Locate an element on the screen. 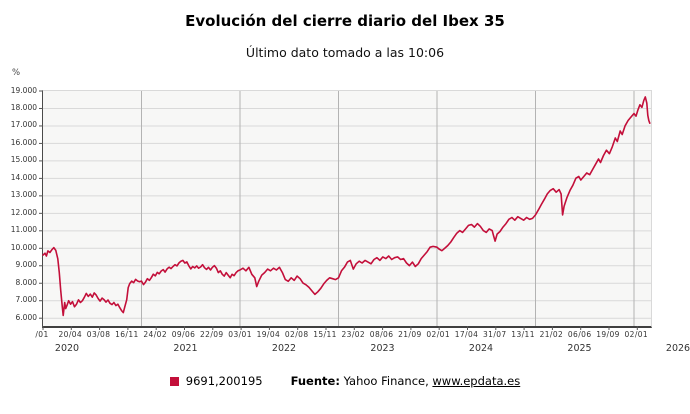 This screenshot has width=690, height=414. x-tick-label: 24/02 is located at coordinates (155, 334).